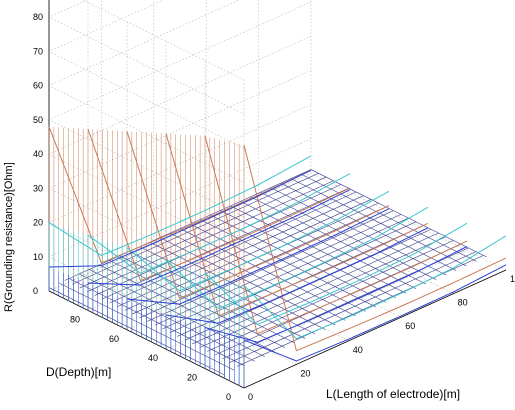 Image resolution: width=515 pixels, height=410 pixels. What do you see at coordinates (38, 51) in the screenshot?
I see `z-tick-label: 70` at bounding box center [38, 51].